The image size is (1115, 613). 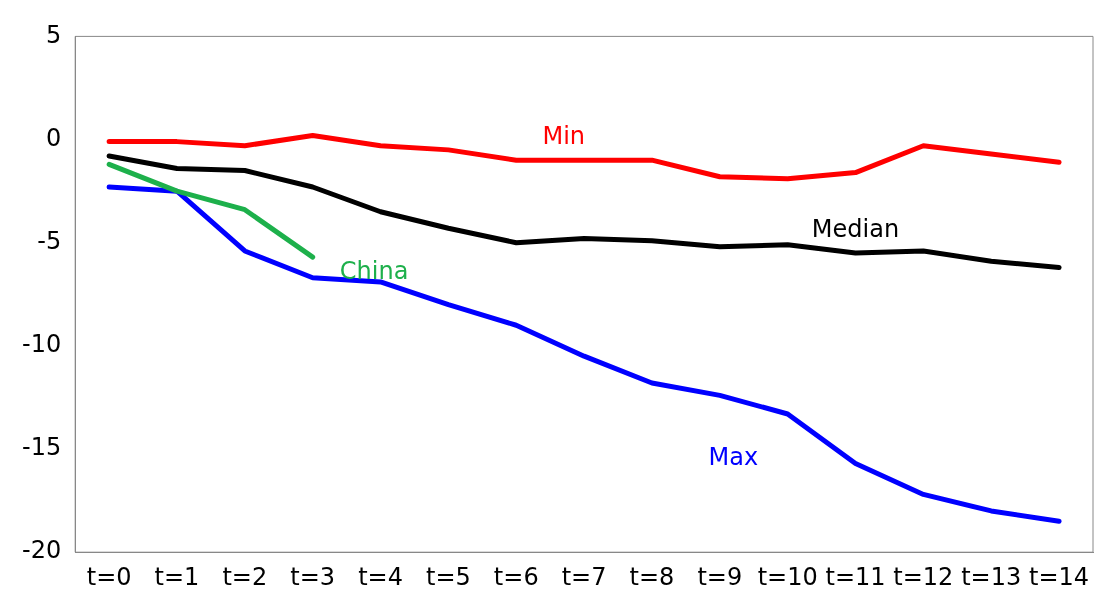 What do you see at coordinates (584, 576) in the screenshot?
I see `x-tick-label: t=7` at bounding box center [584, 576].